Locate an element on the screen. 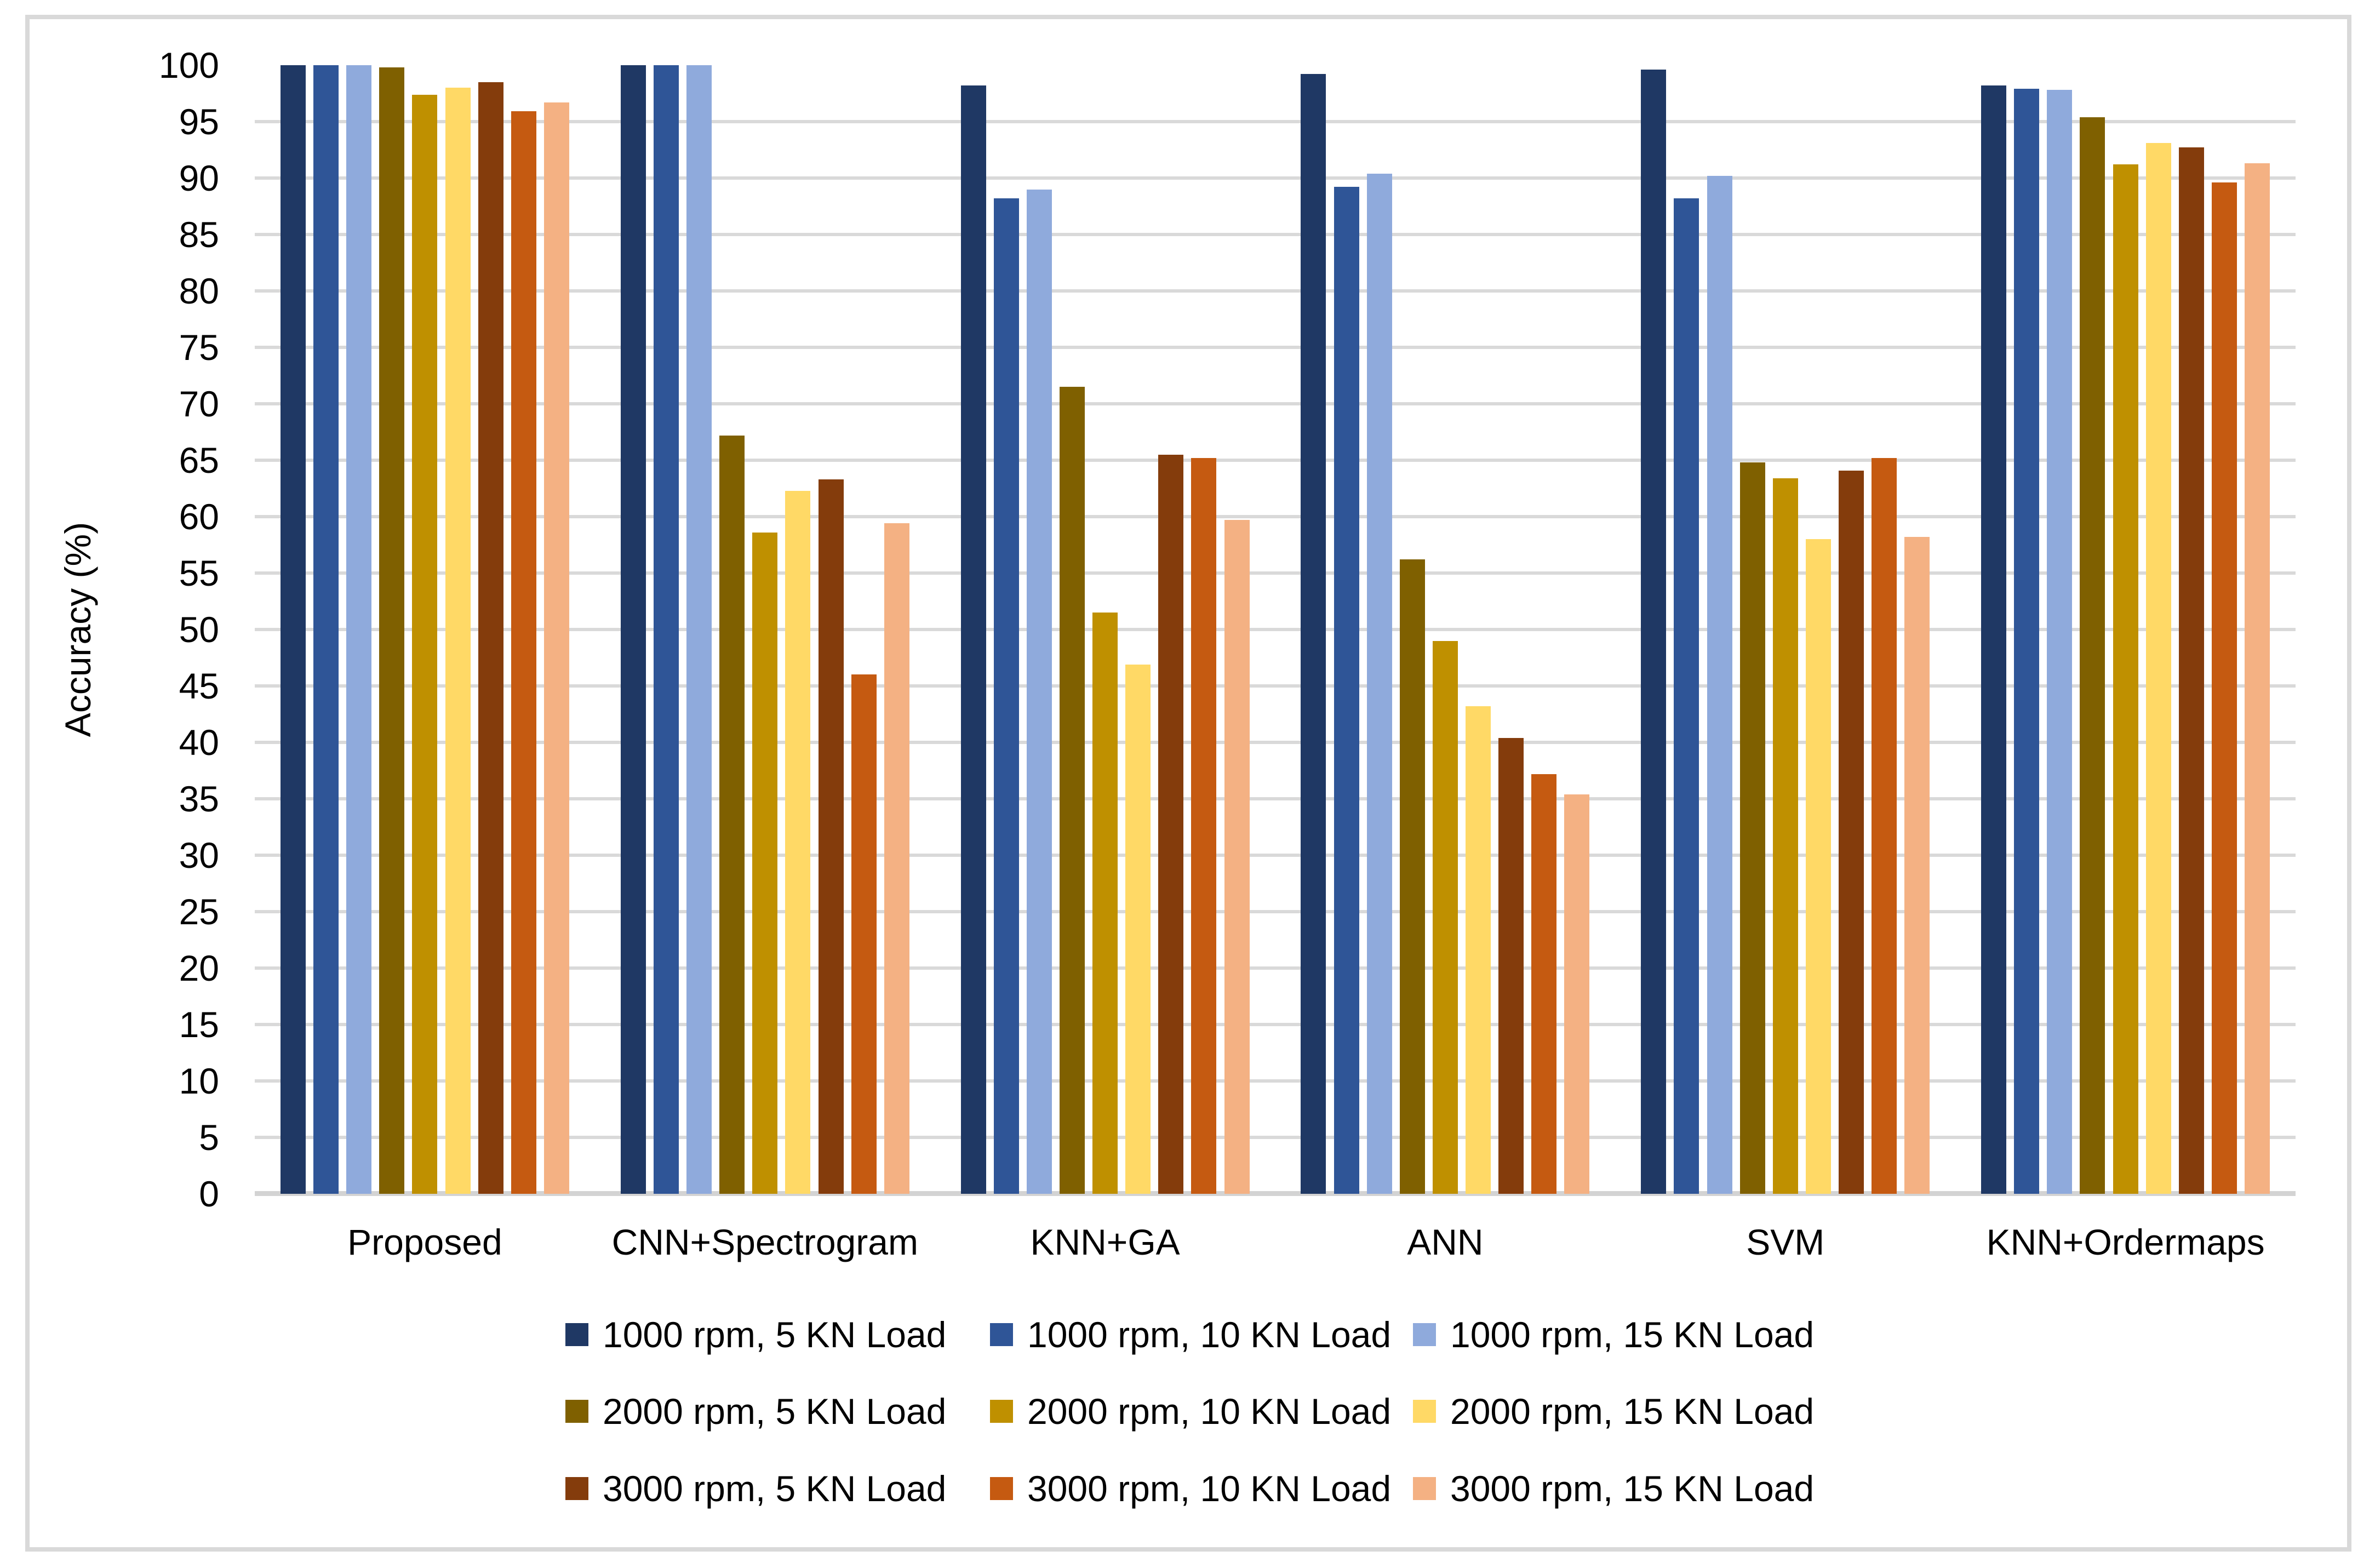  y-tick-label: 85 is located at coordinates (199, 235).